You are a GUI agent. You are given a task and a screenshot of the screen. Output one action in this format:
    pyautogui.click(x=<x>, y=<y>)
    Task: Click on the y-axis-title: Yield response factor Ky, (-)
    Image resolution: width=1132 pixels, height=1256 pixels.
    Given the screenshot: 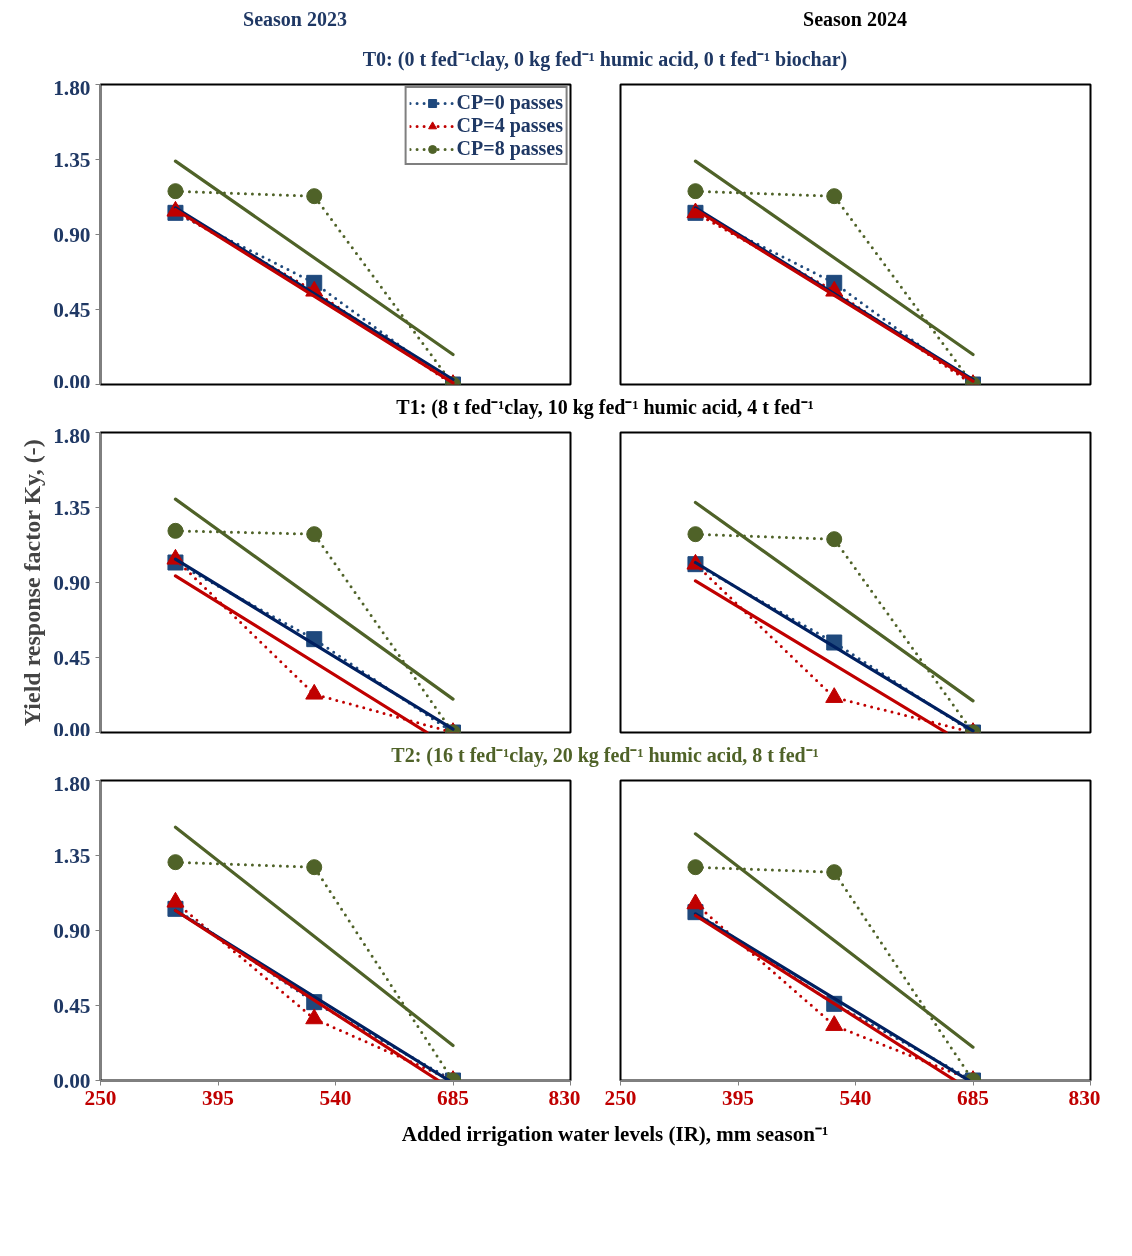 What is the action you would take?
    pyautogui.click(x=32, y=583)
    